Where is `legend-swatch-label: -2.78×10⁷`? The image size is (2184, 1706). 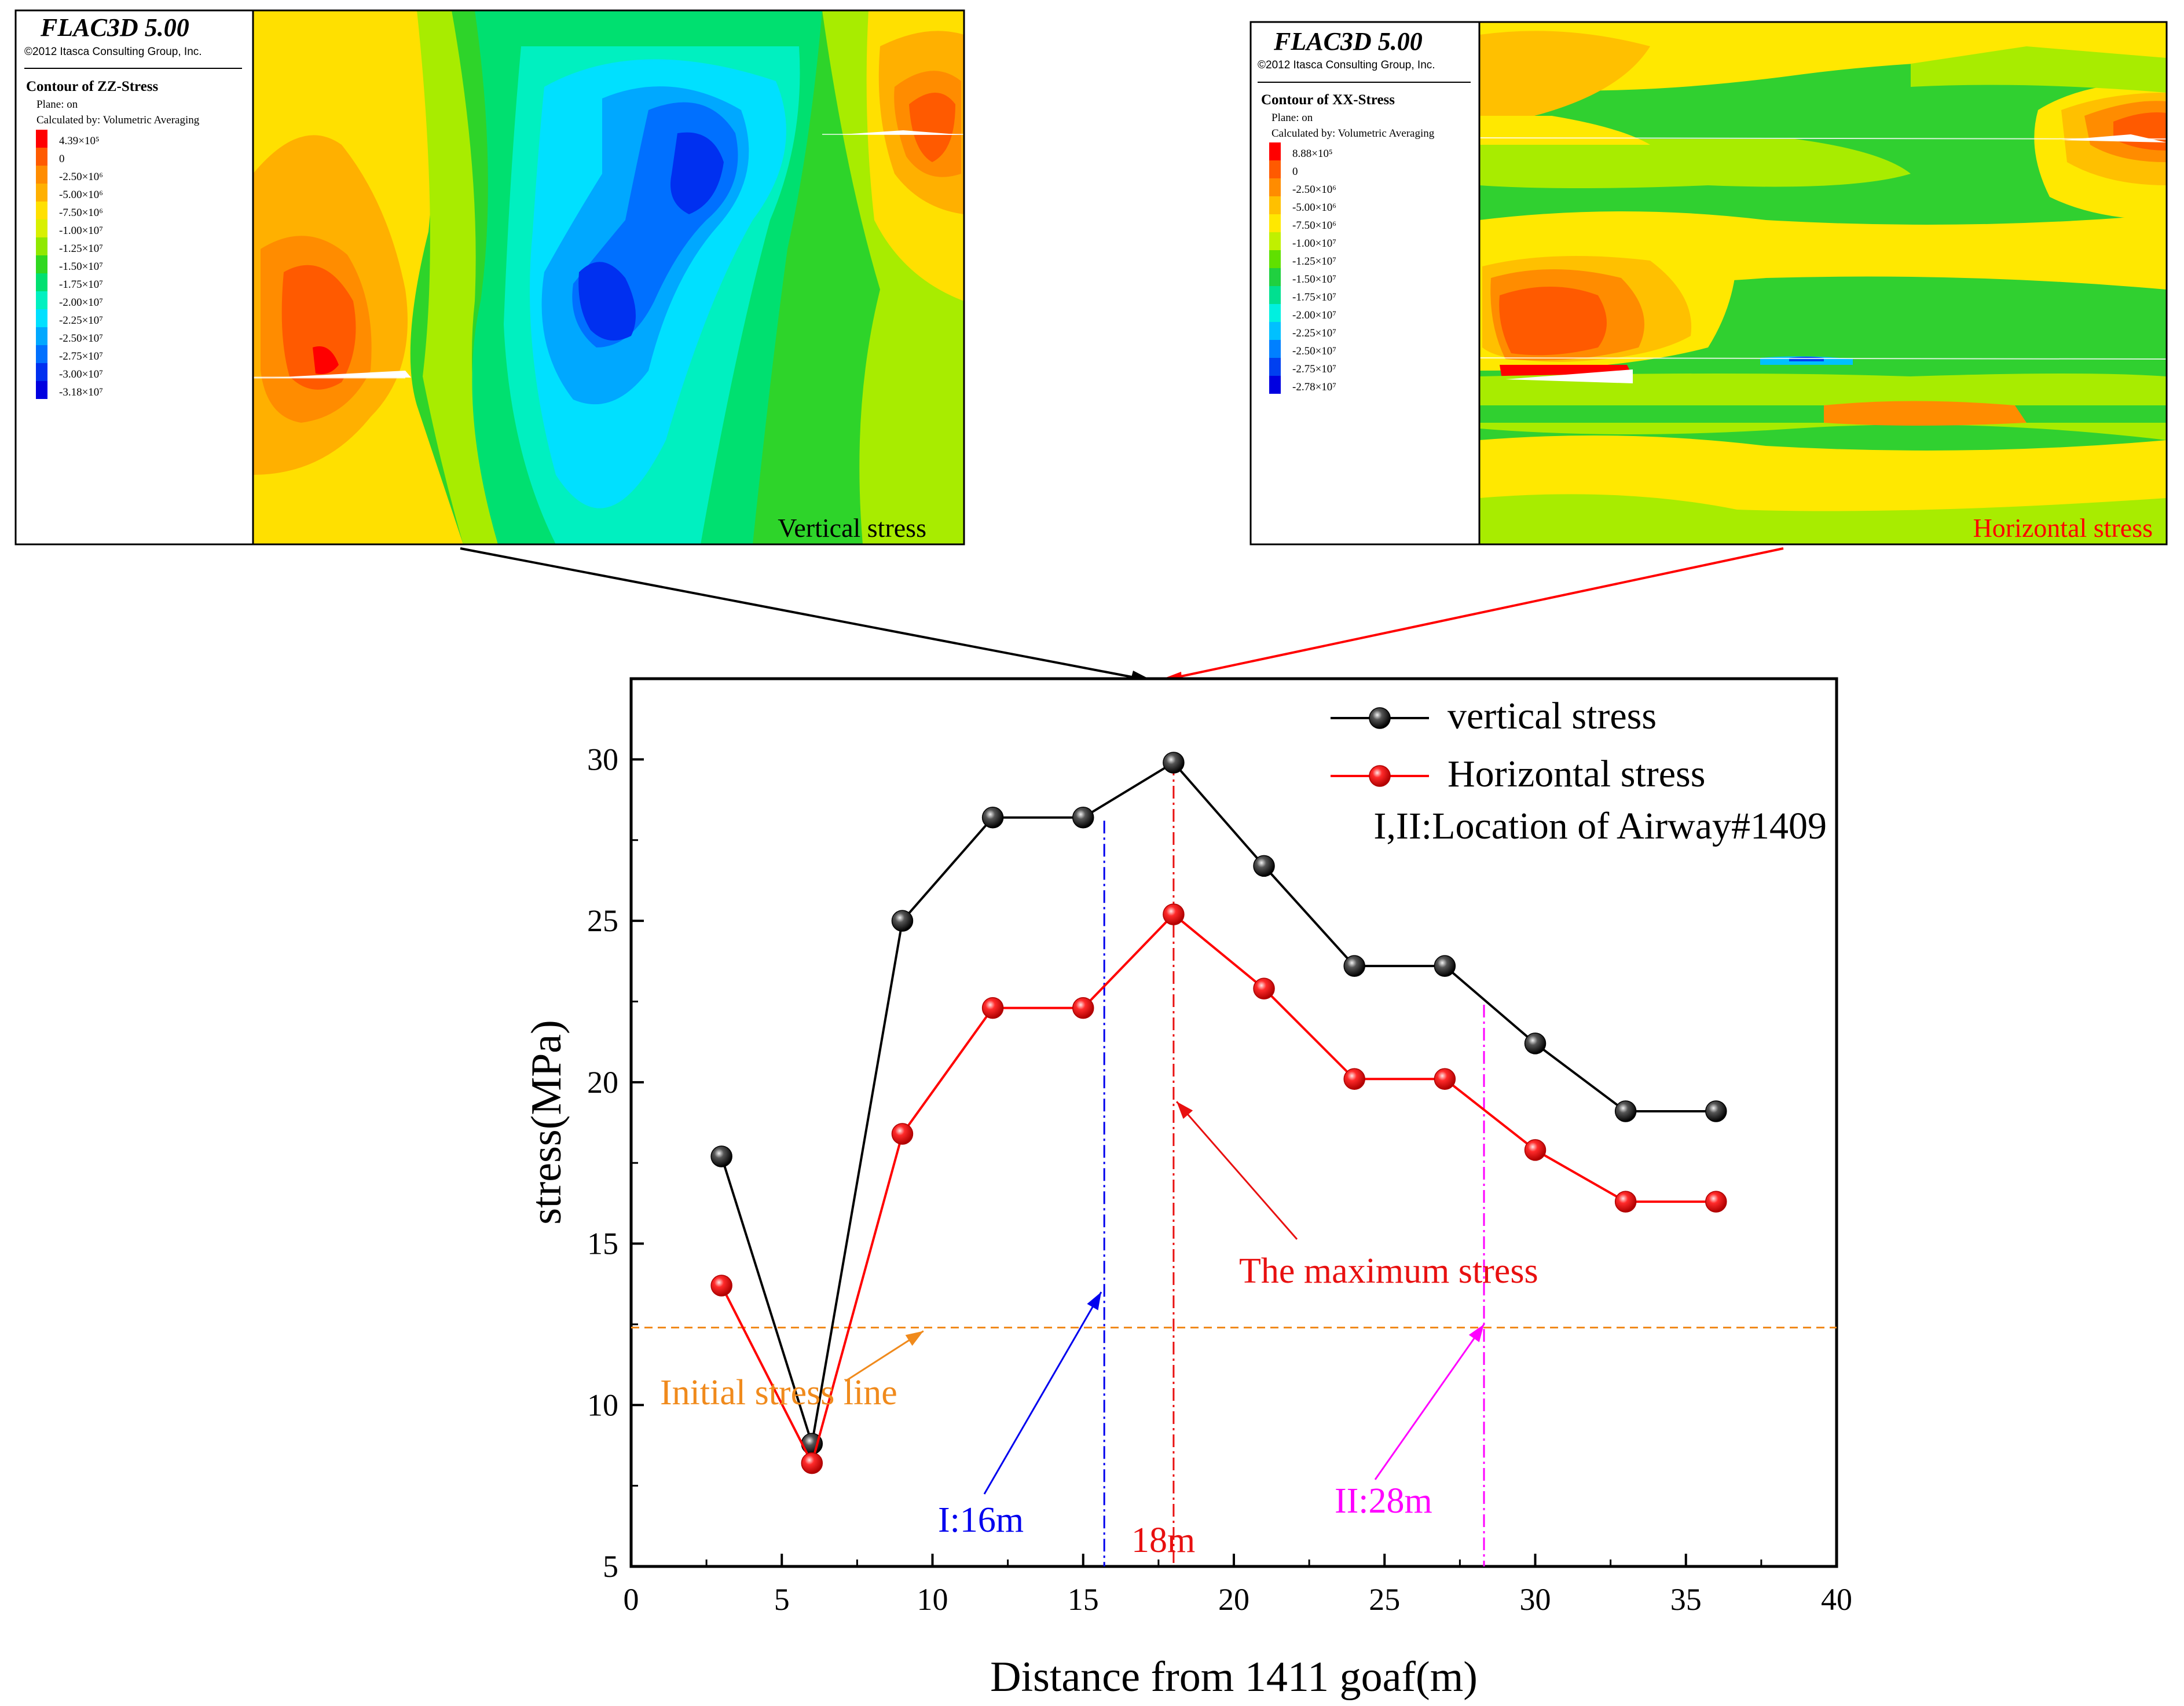
legend-swatch-label: -2.78×10⁷ is located at coordinates (1314, 387).